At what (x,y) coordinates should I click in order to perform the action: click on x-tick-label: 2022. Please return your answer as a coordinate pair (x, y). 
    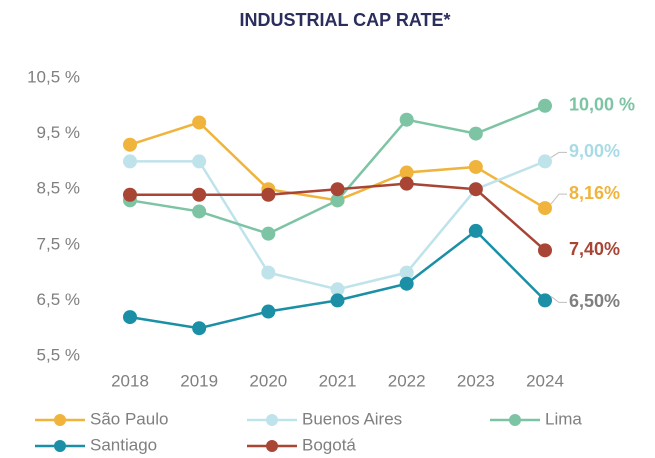
    Looking at the image, I should click on (407, 380).